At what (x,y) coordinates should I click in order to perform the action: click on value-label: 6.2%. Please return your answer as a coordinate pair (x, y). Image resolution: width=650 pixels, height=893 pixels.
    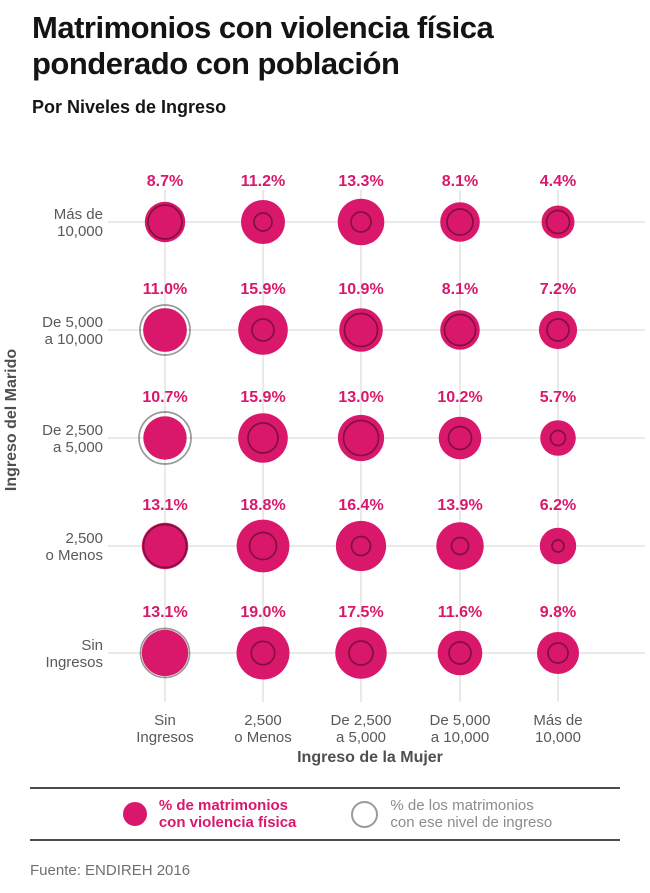
    Looking at the image, I should click on (558, 505).